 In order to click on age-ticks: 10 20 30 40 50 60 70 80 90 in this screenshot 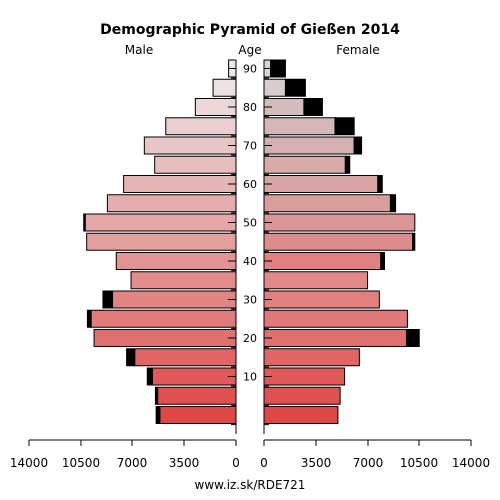, I will do `click(250, 244)`.